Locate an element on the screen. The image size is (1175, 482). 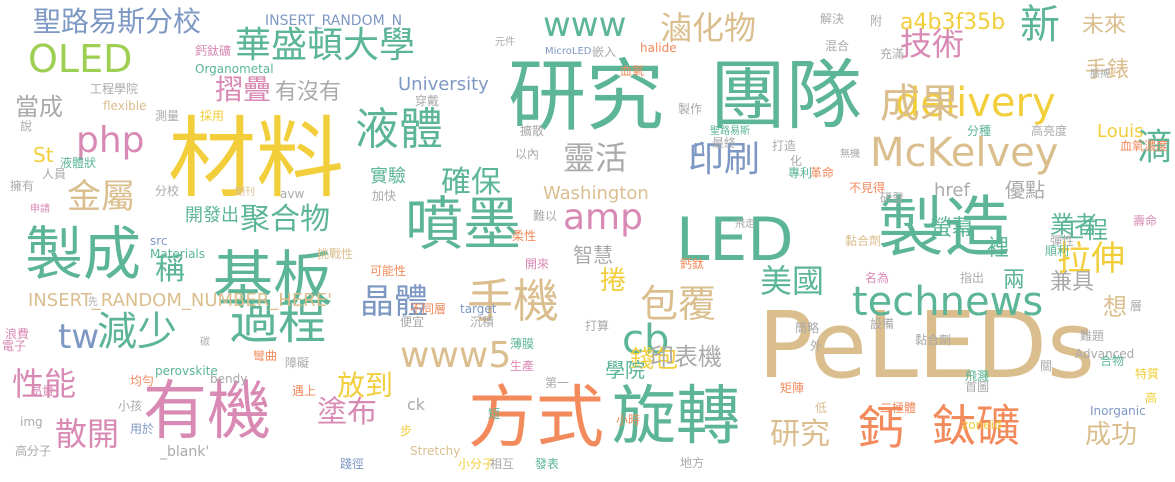
cloud-word: 人員 is located at coordinates (54, 174).